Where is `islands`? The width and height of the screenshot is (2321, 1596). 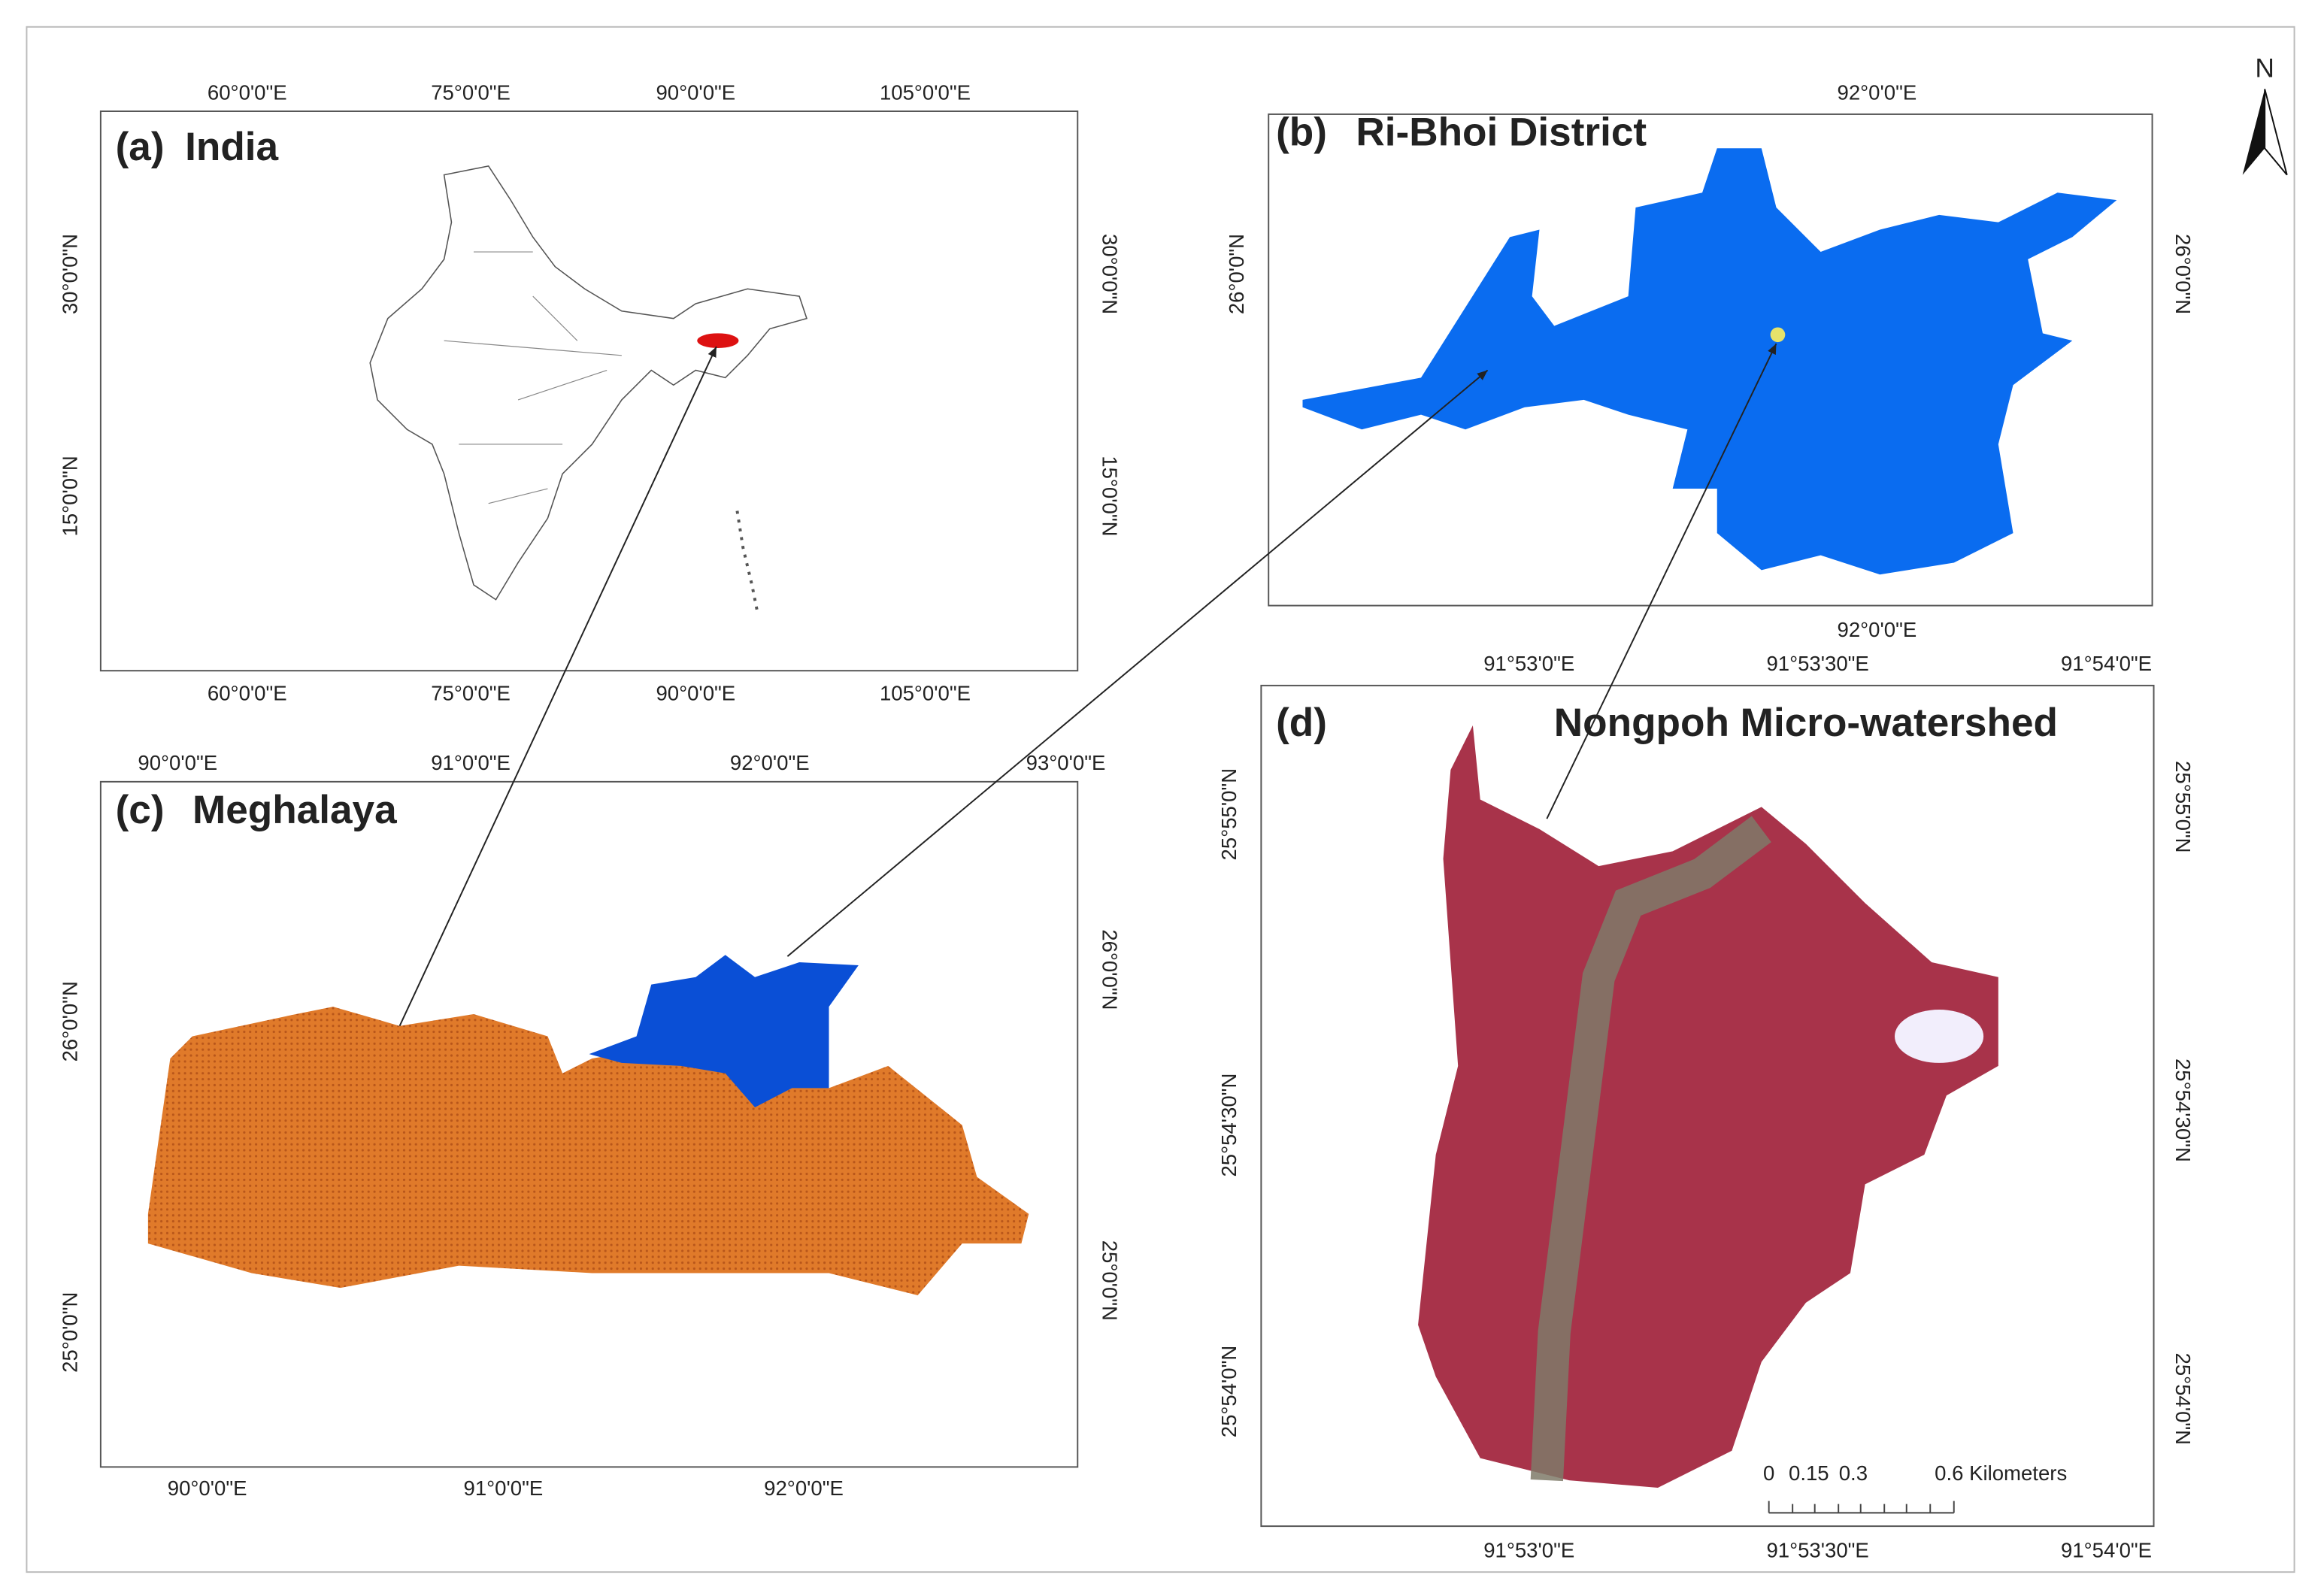
islands is located at coordinates (747, 562).